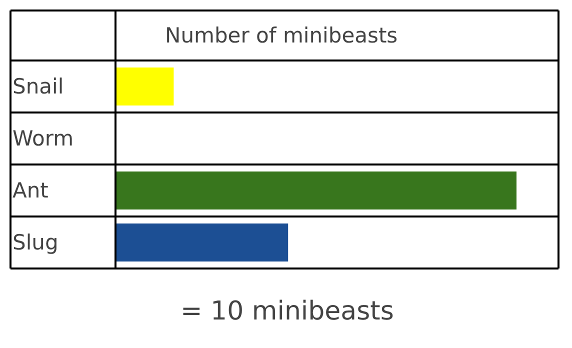 The height and width of the screenshot is (348, 572). I want to click on y-tick-label: Worm, so click(43, 138).